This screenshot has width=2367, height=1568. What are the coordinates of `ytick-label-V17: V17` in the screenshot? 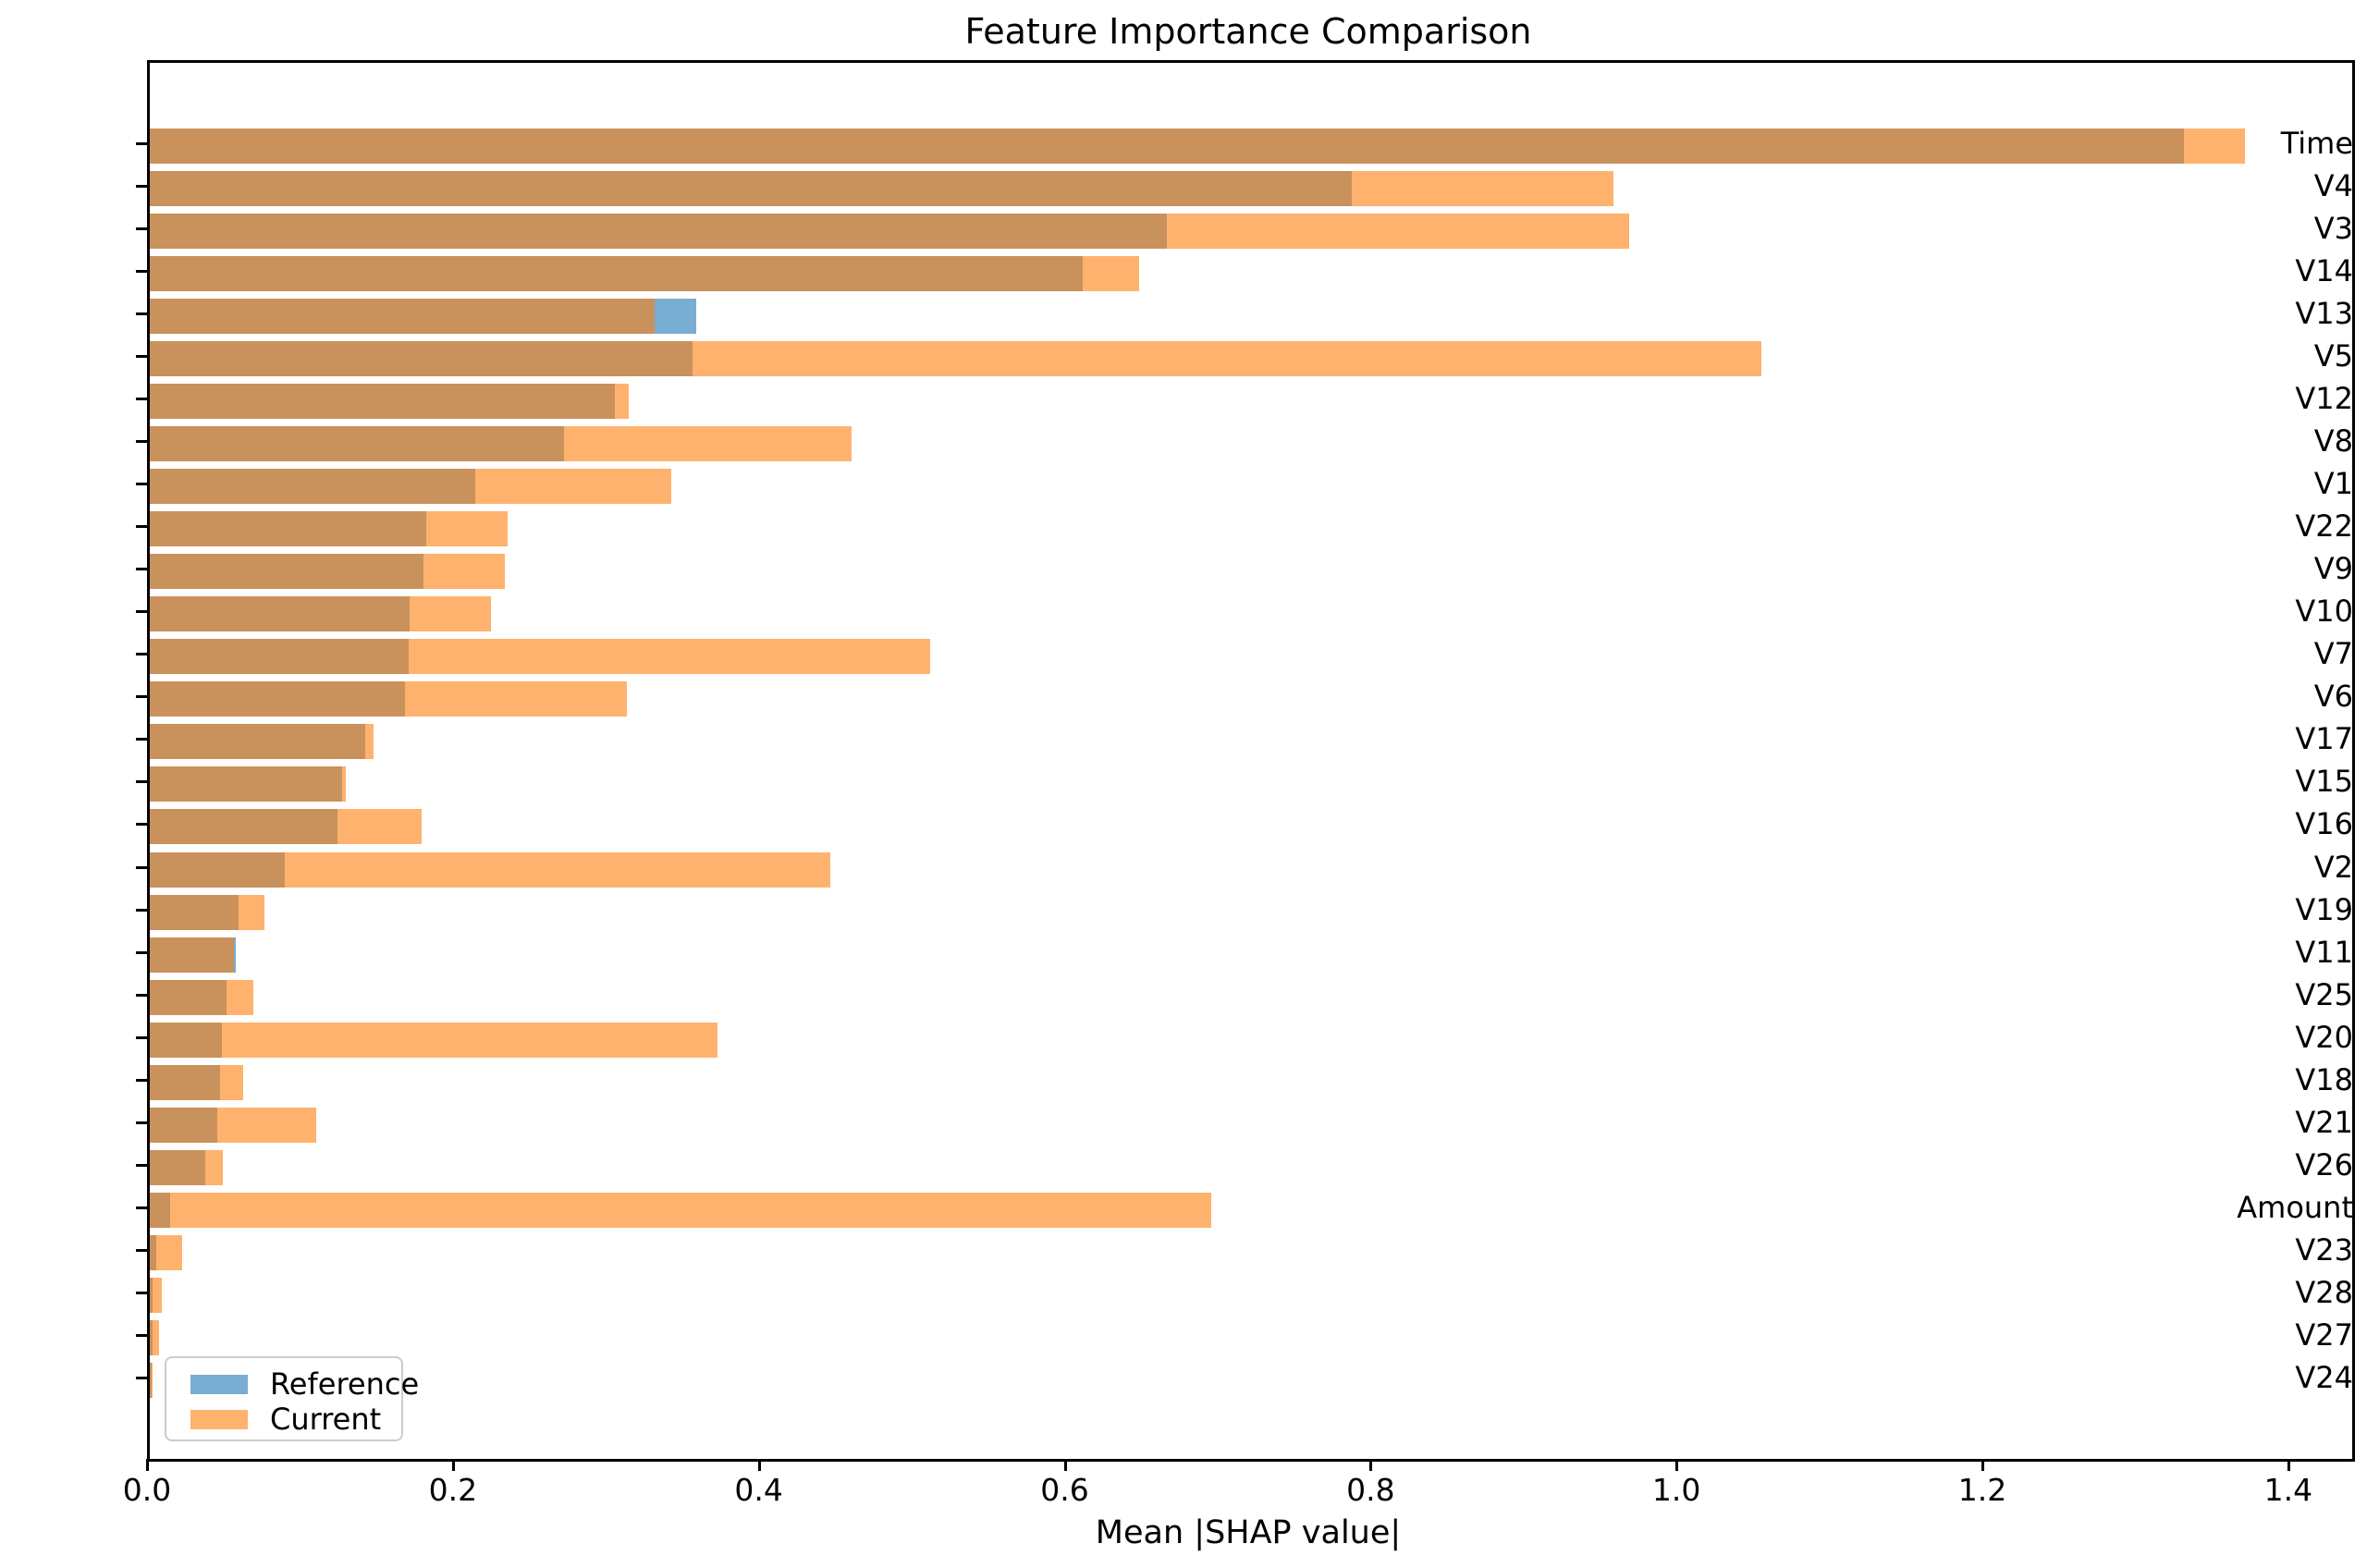 It's located at (2324, 739).